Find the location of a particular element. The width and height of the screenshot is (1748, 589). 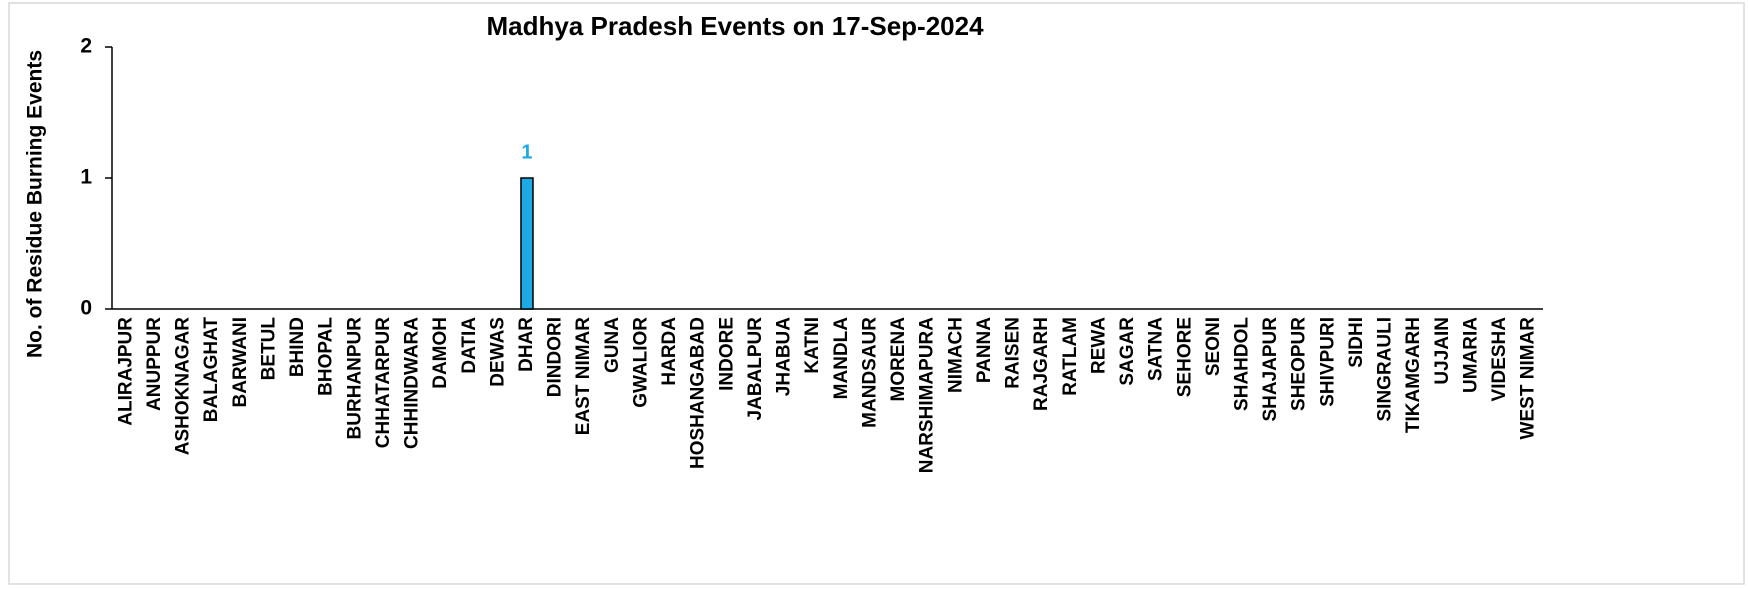

x-tick-label: GUNA is located at coordinates (612, 345).